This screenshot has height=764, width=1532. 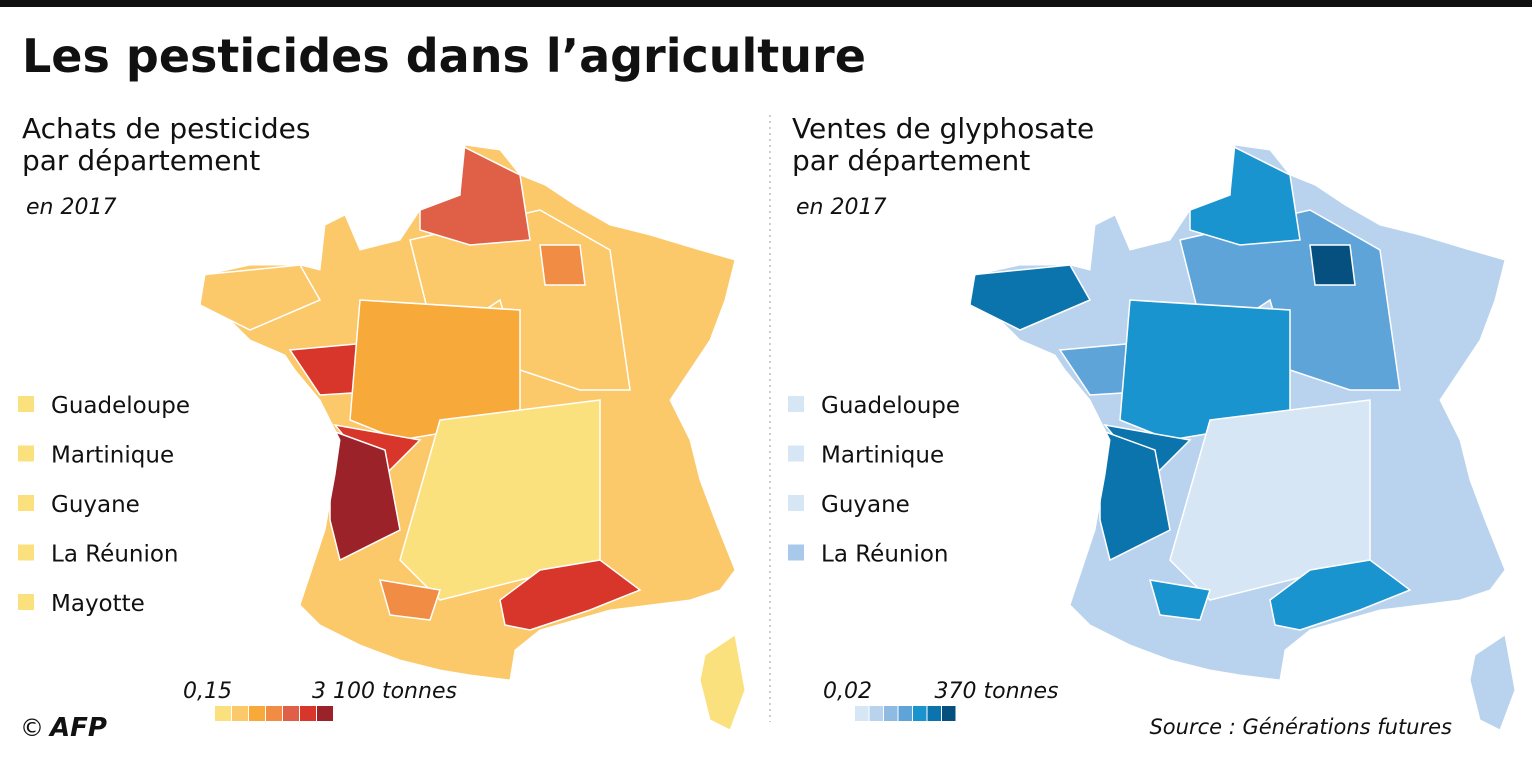 What do you see at coordinates (98, 604) in the screenshot?
I see `overseas-name: Mayotte` at bounding box center [98, 604].